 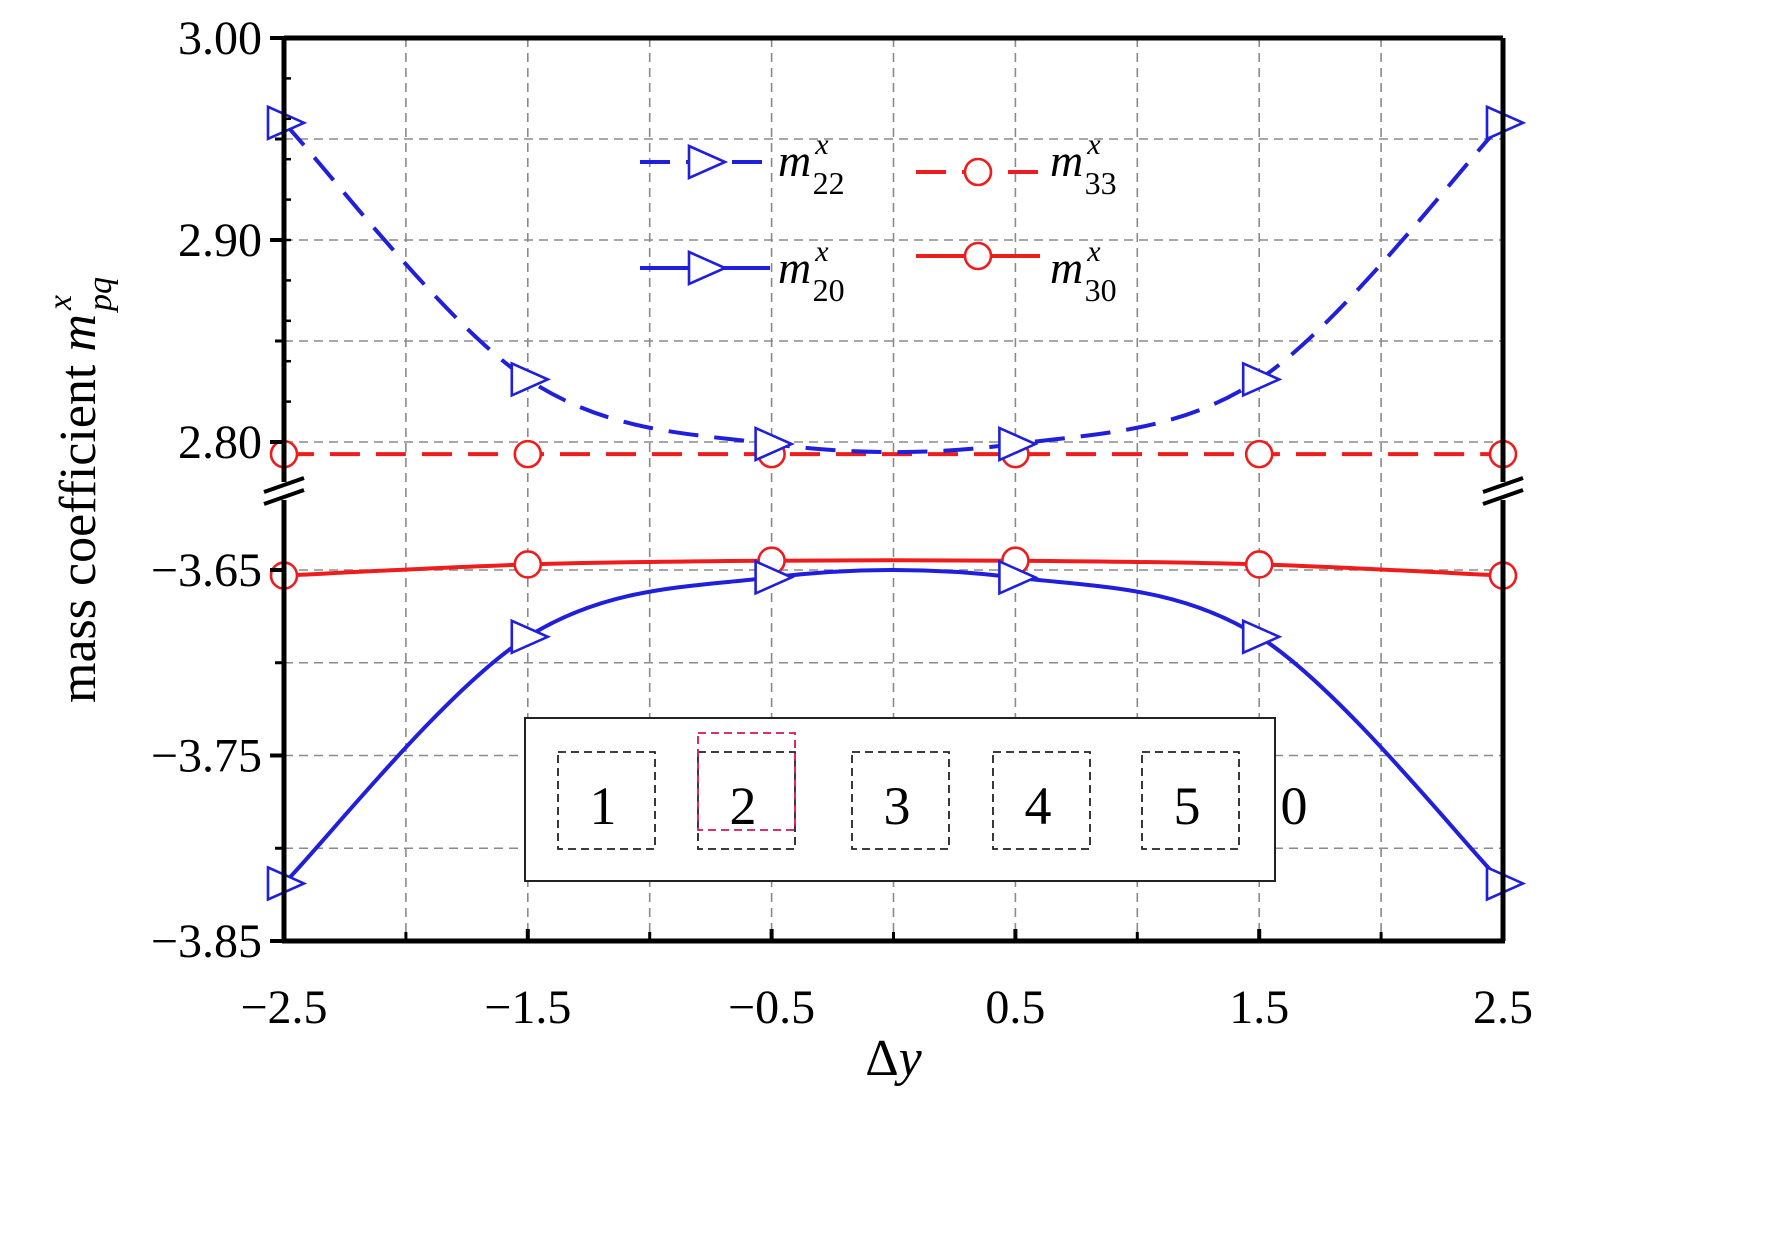 I want to click on inset-trailing-label: 0, so click(x=1294, y=806).